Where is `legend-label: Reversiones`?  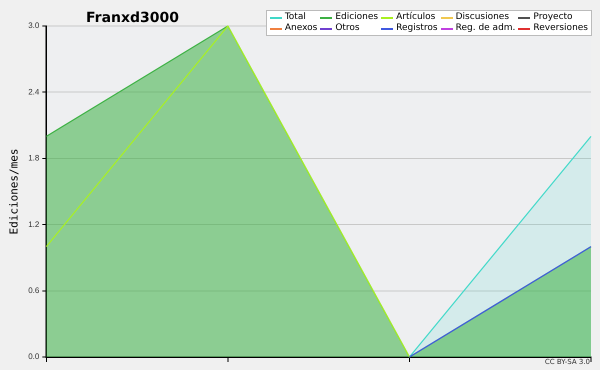 legend-label: Reversiones is located at coordinates (560, 28).